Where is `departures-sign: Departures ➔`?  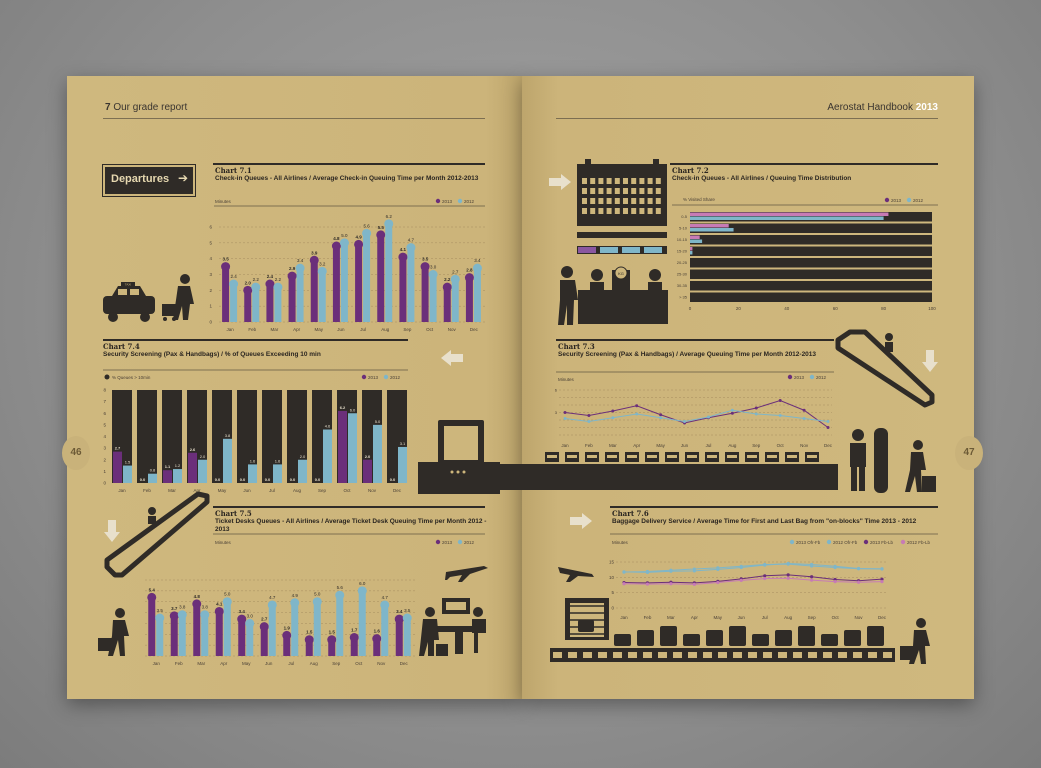 departures-sign: Departures ➔ is located at coordinates (149, 180).